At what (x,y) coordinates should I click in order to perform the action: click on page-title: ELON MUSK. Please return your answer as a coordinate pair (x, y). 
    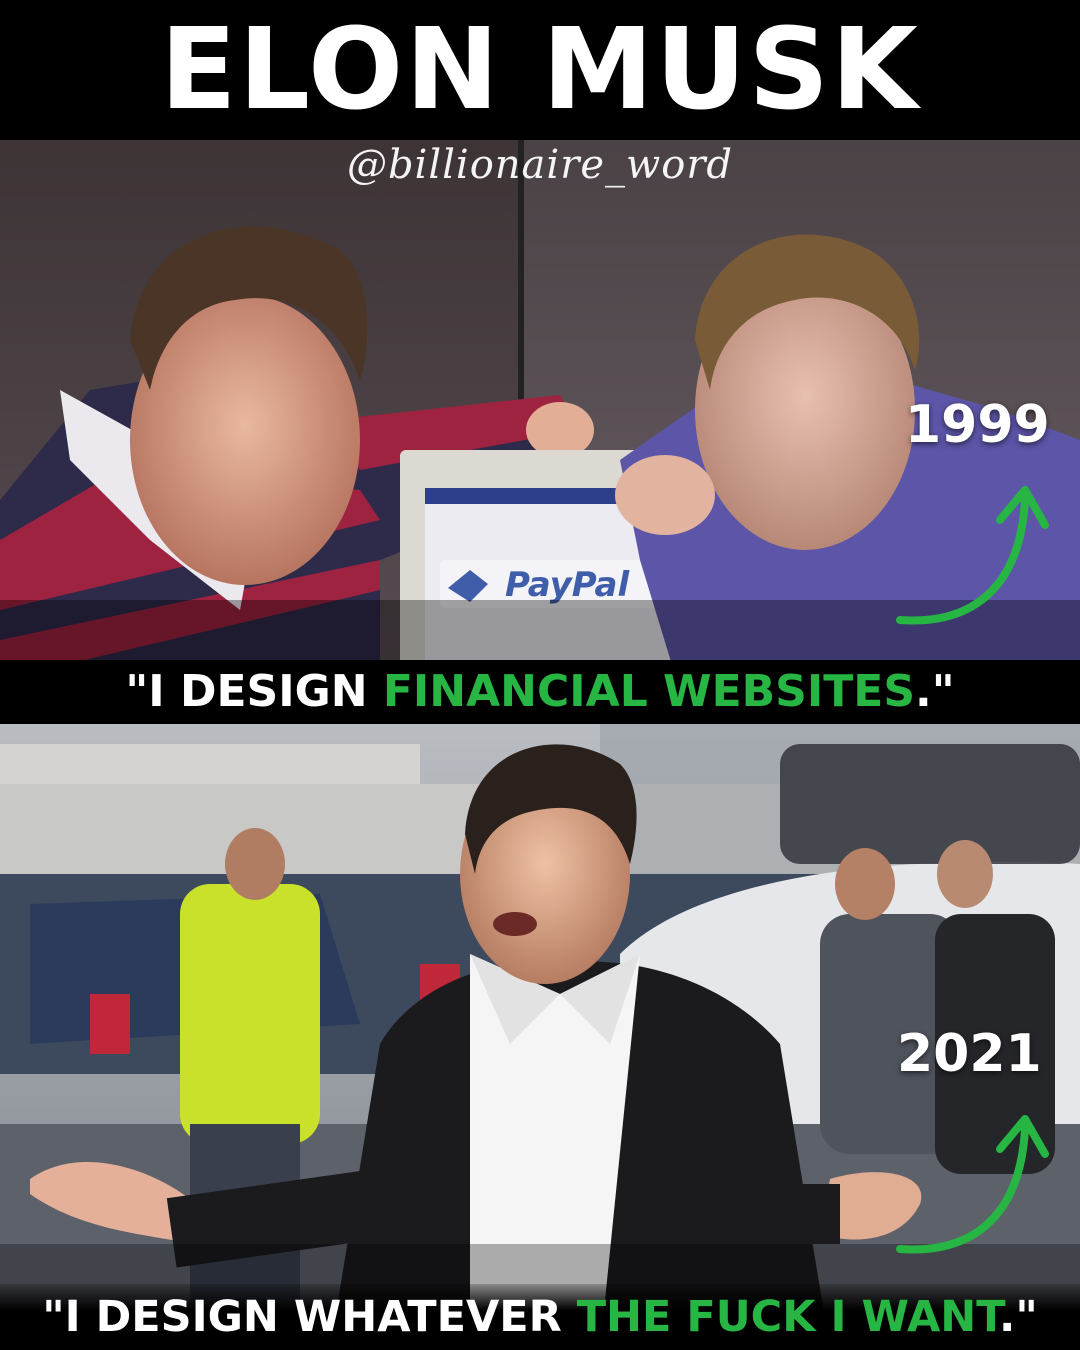
    Looking at the image, I should click on (540, 70).